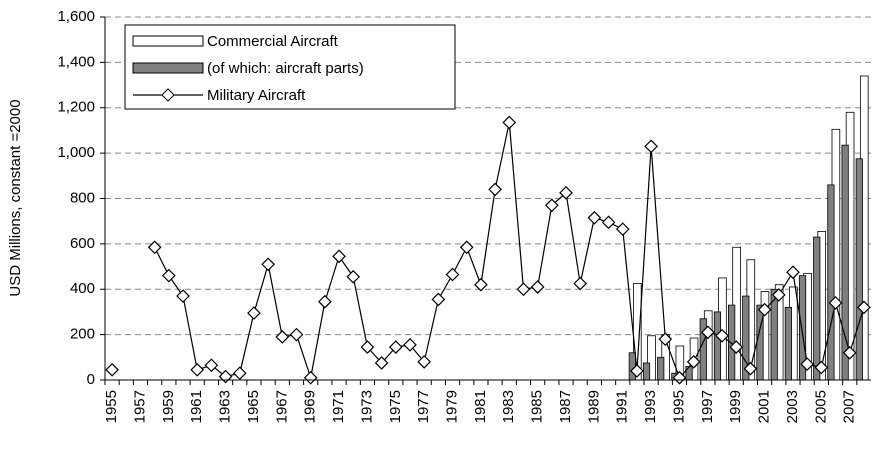 The height and width of the screenshot is (449, 872). Describe the element at coordinates (310, 406) in the screenshot. I see `x-tick-label: 1969` at that location.